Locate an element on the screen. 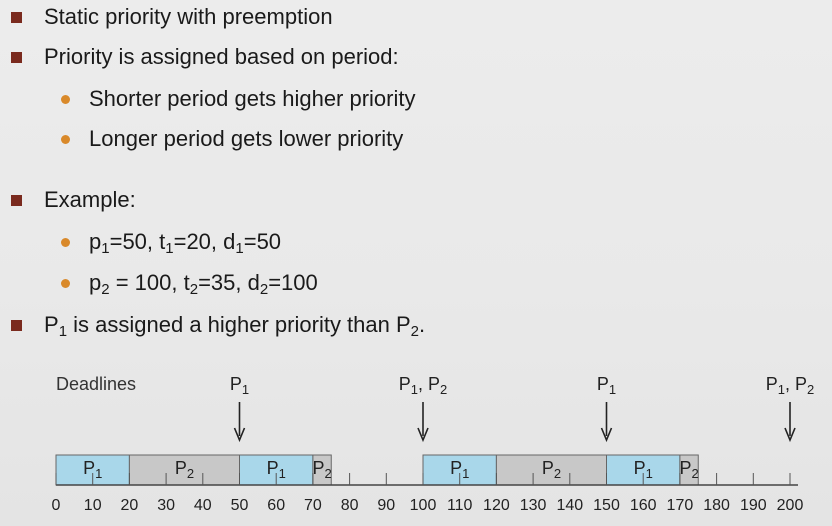 This screenshot has height=526, width=832. tick-label: 100 is located at coordinates (423, 505).